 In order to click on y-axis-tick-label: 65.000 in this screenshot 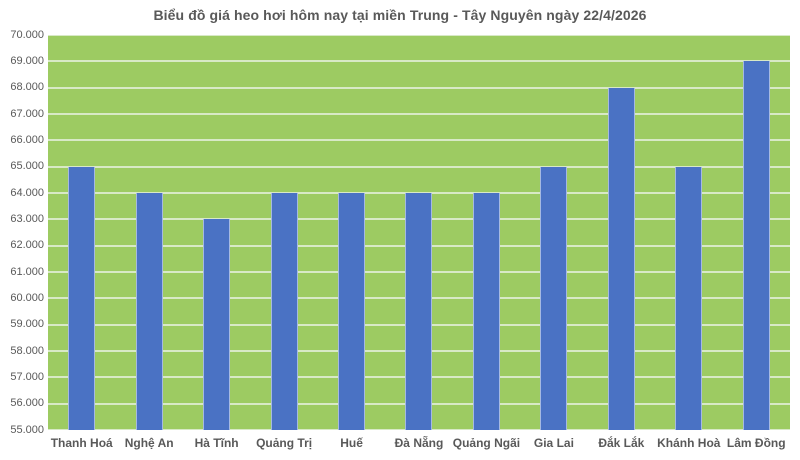, I will do `click(27, 166)`.